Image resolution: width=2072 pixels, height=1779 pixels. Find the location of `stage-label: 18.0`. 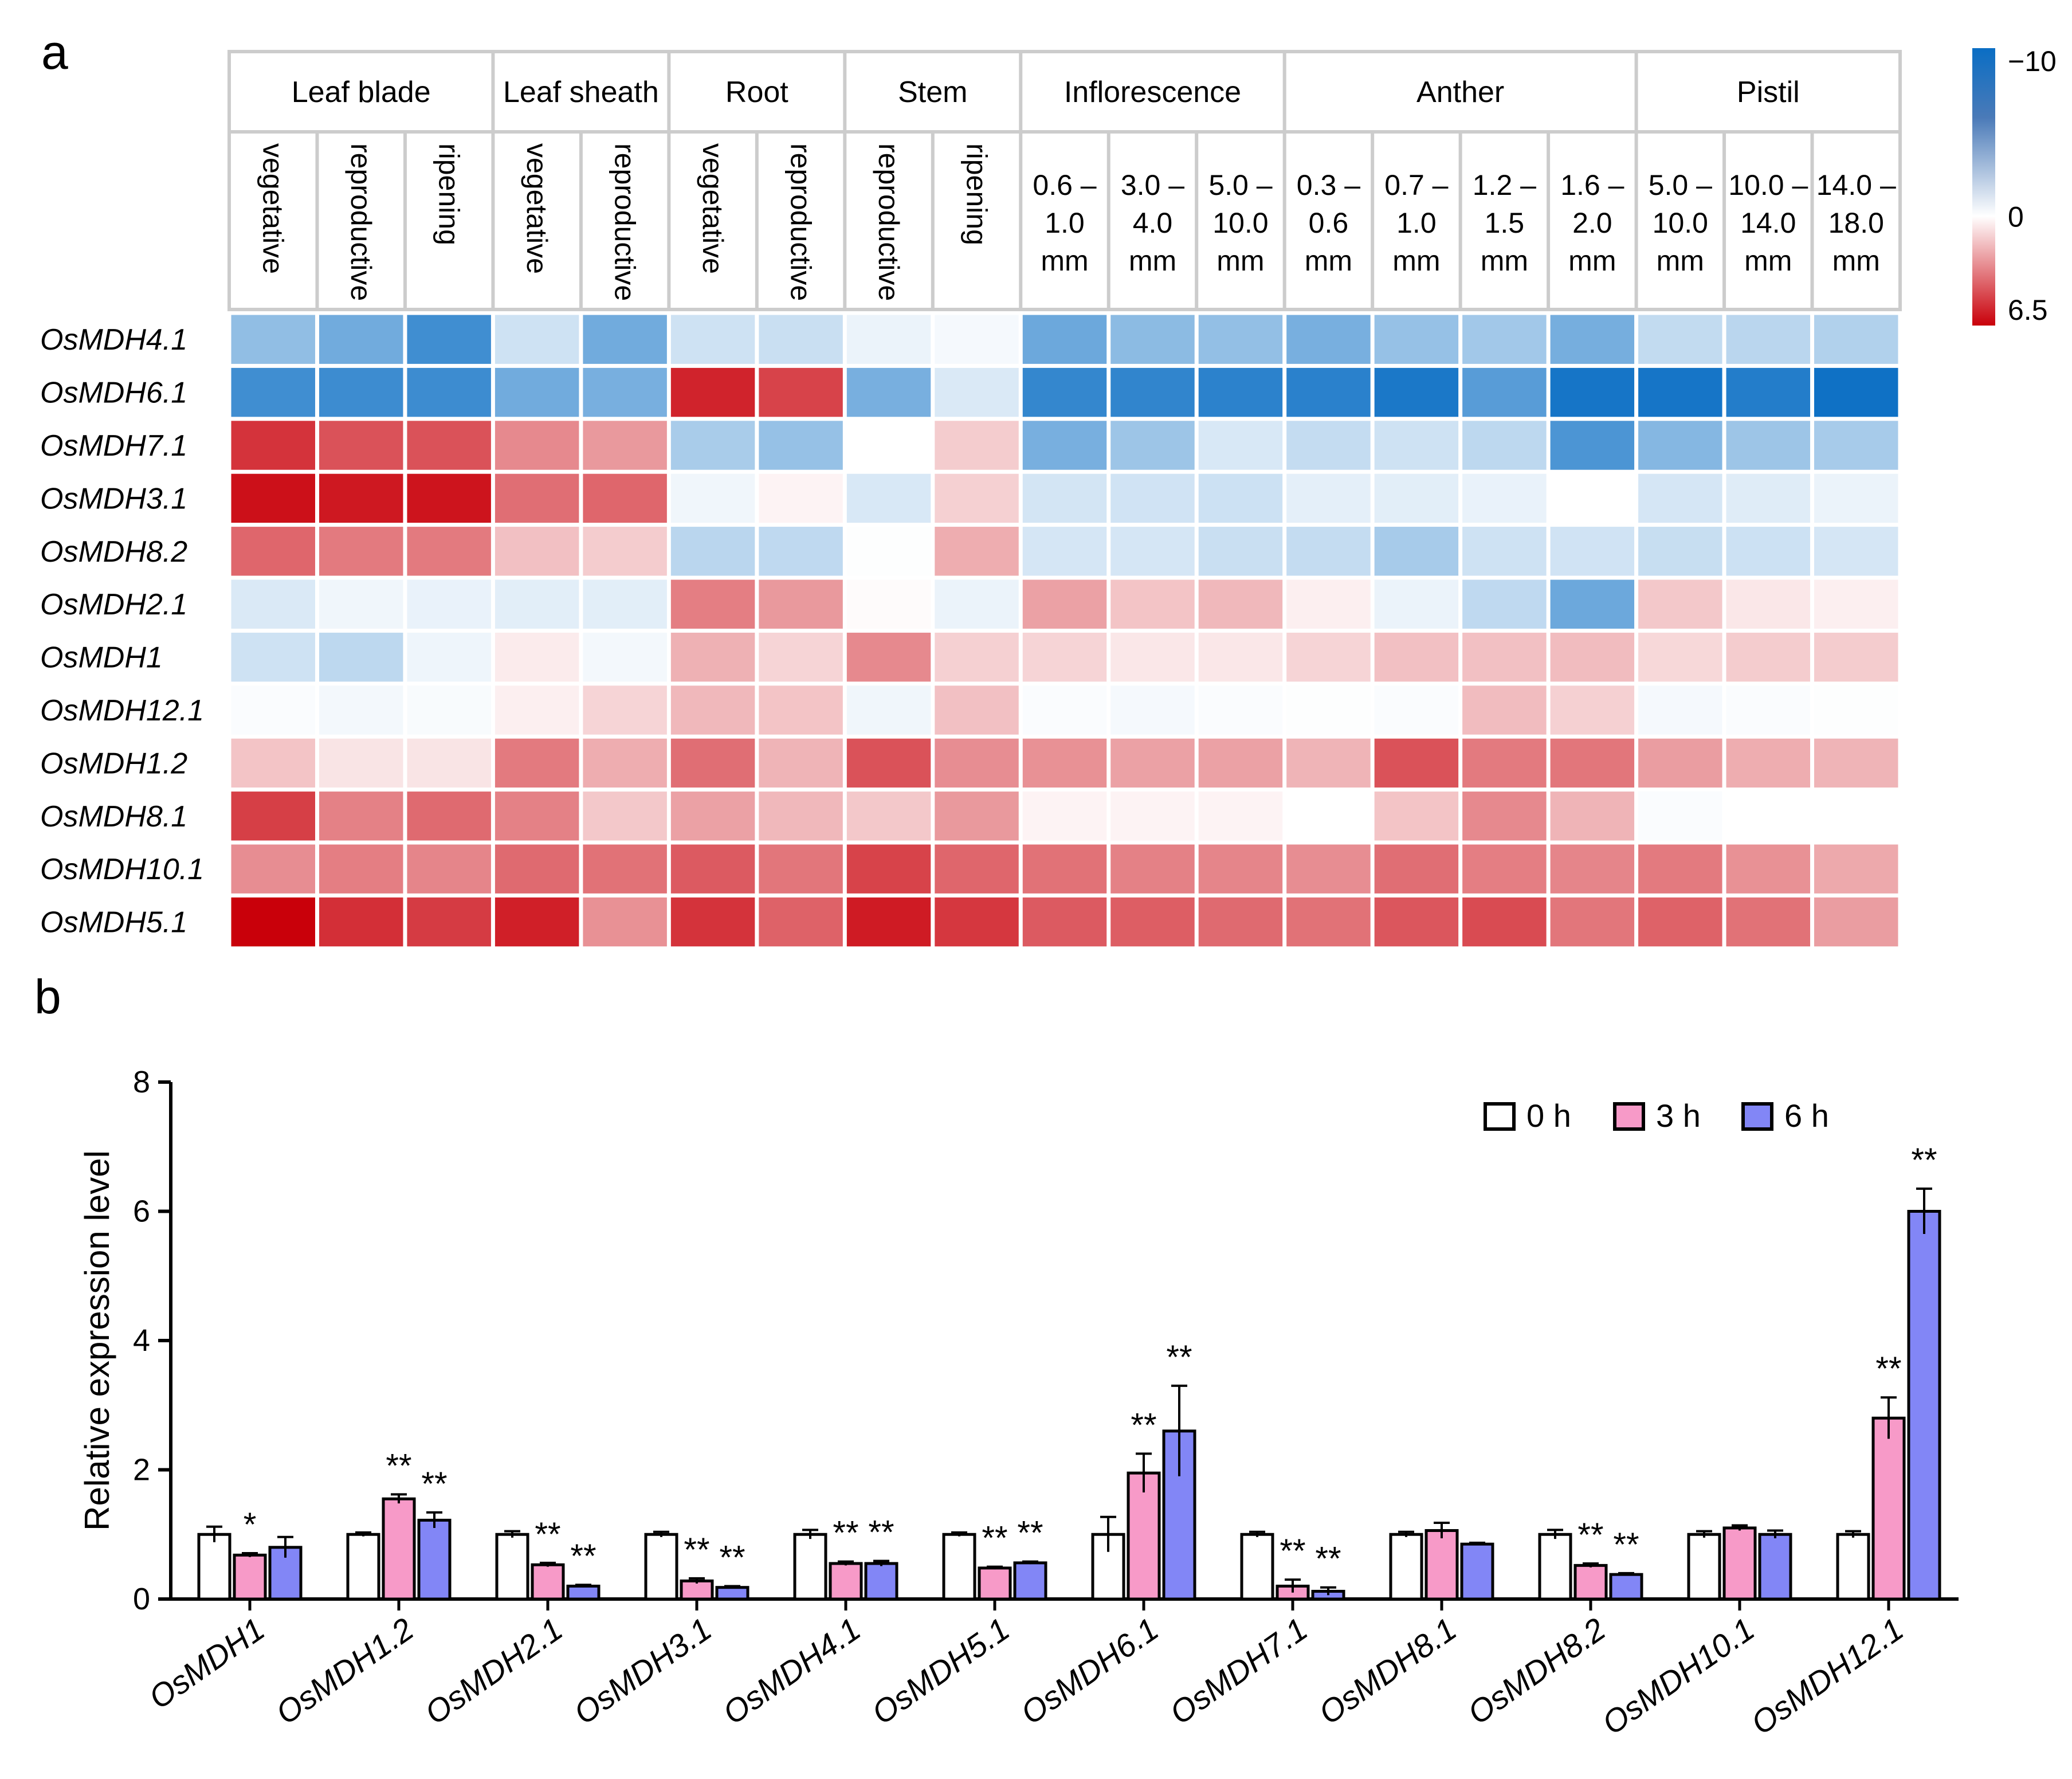

stage-label: 18.0 is located at coordinates (1856, 223).